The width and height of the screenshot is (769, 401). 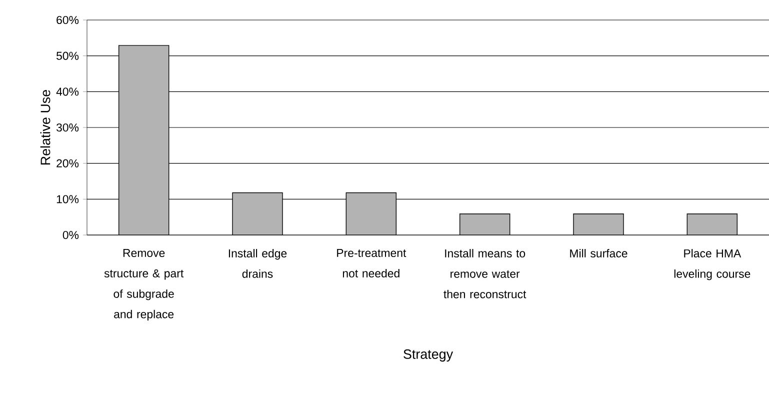 What do you see at coordinates (599, 253) in the screenshot?
I see `x-tick-label: Mill surface` at bounding box center [599, 253].